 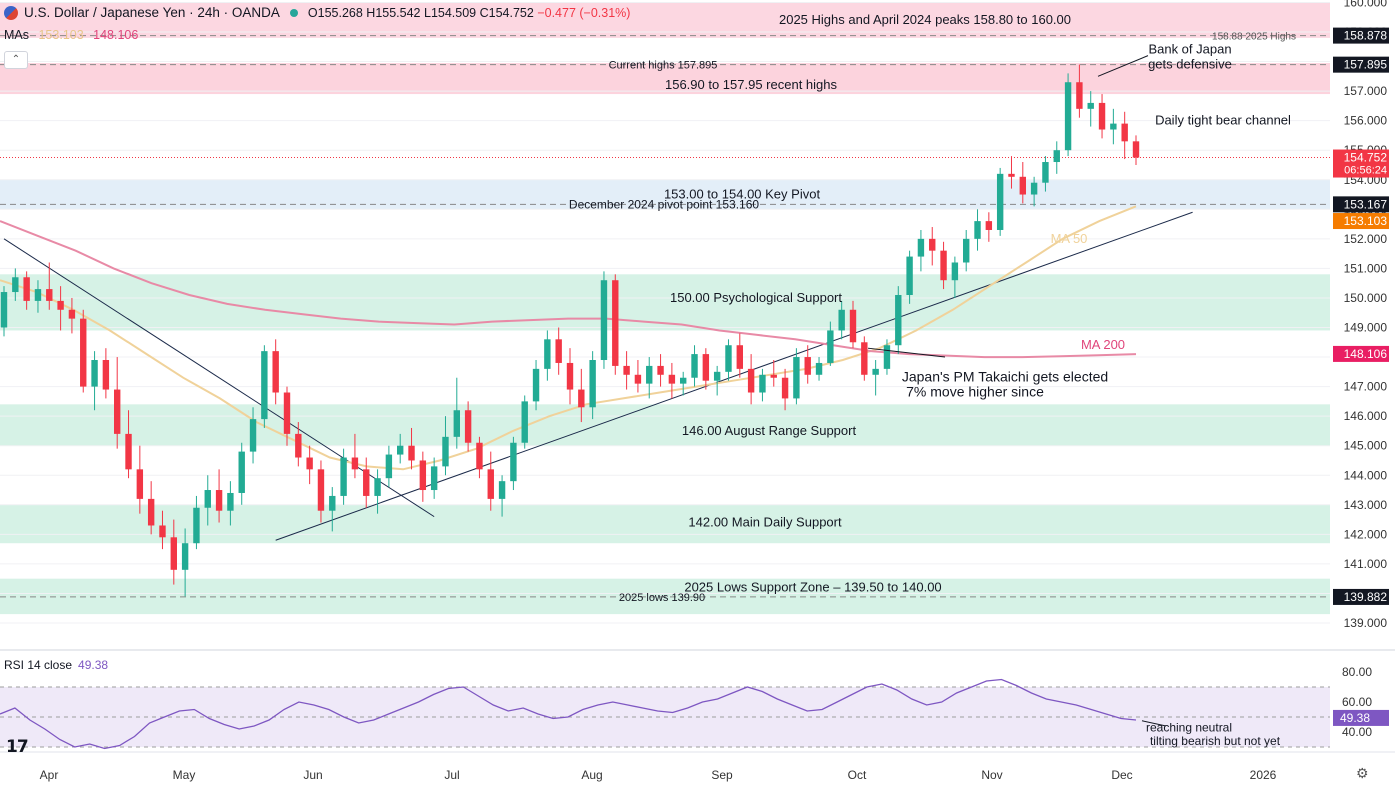 What do you see at coordinates (1366, 158) in the screenshot?
I see `last-price-text: 154.752` at bounding box center [1366, 158].